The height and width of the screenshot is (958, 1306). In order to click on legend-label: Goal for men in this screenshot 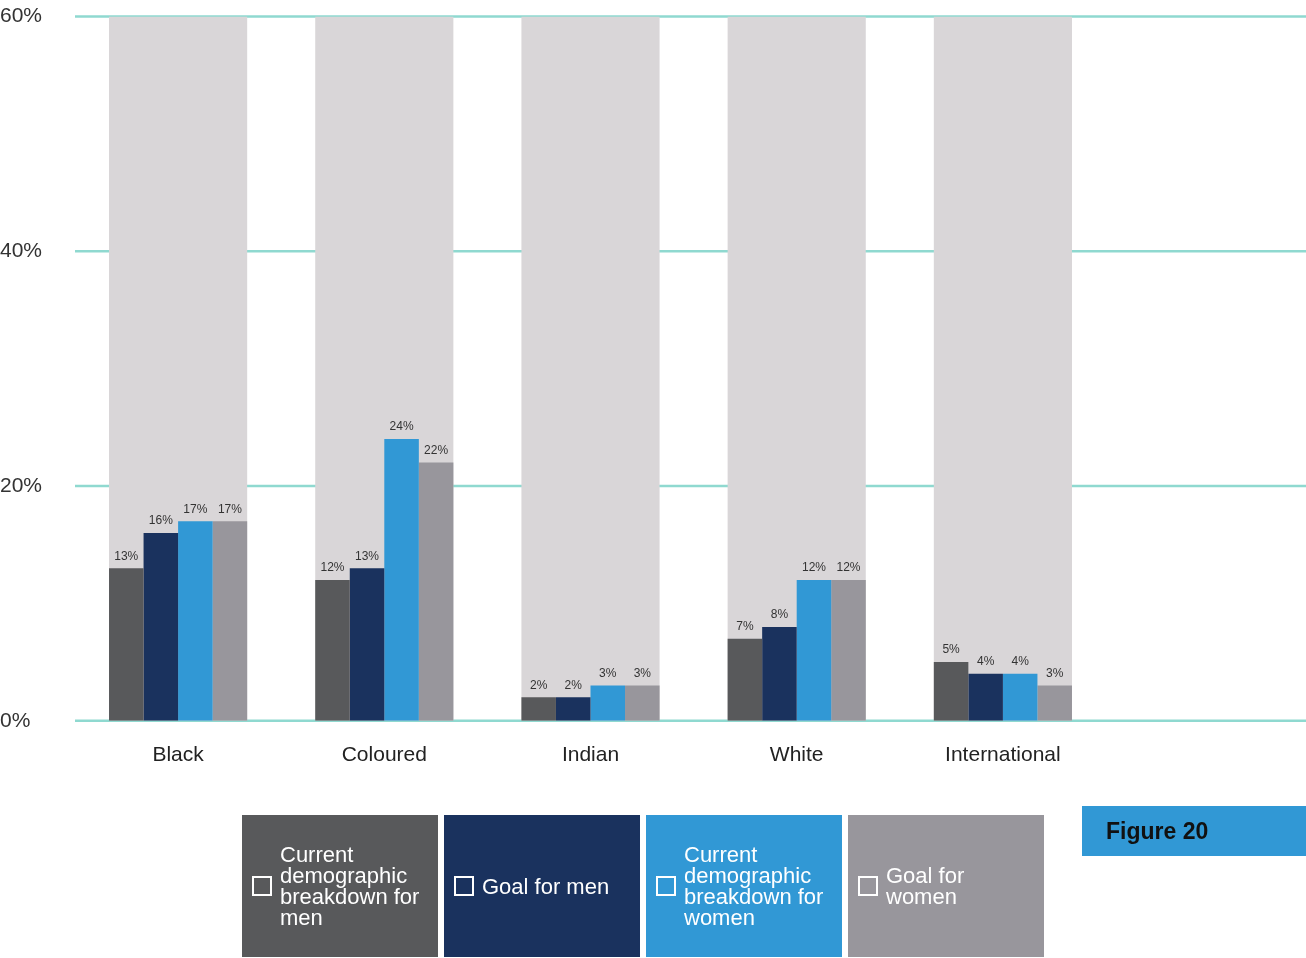, I will do `click(546, 886)`.